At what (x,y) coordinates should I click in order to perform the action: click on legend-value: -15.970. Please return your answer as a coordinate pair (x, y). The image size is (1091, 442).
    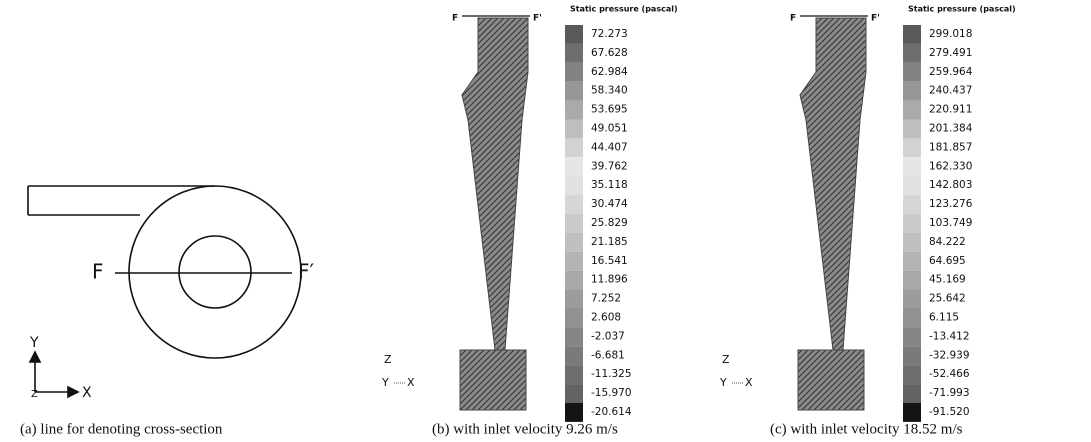
    Looking at the image, I should click on (611, 393).